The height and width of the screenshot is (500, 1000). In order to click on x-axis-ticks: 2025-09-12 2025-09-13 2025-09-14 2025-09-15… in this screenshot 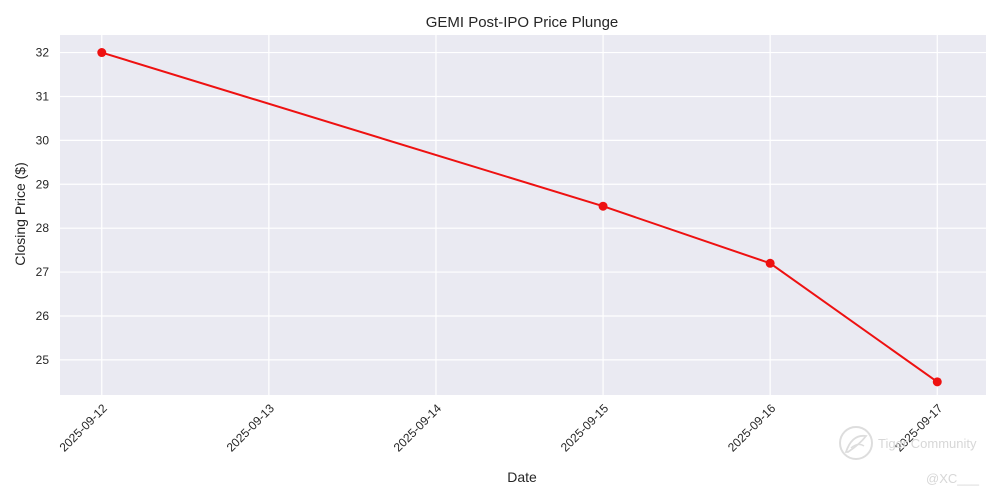, I will do `click(501, 428)`.